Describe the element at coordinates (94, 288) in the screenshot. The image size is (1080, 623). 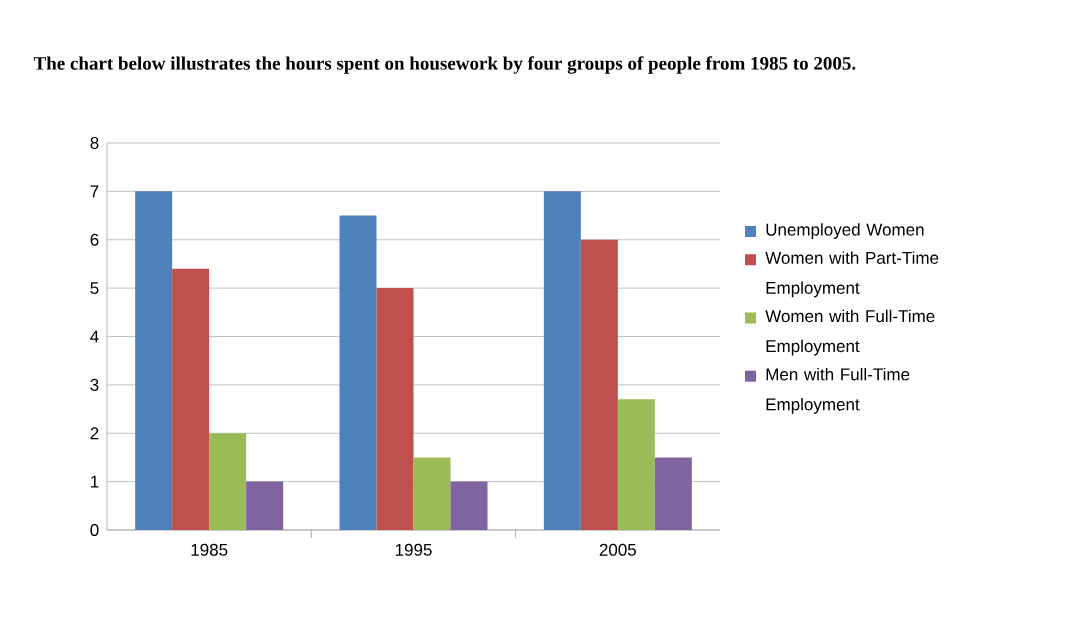
I see `y-tick-label: 5` at that location.